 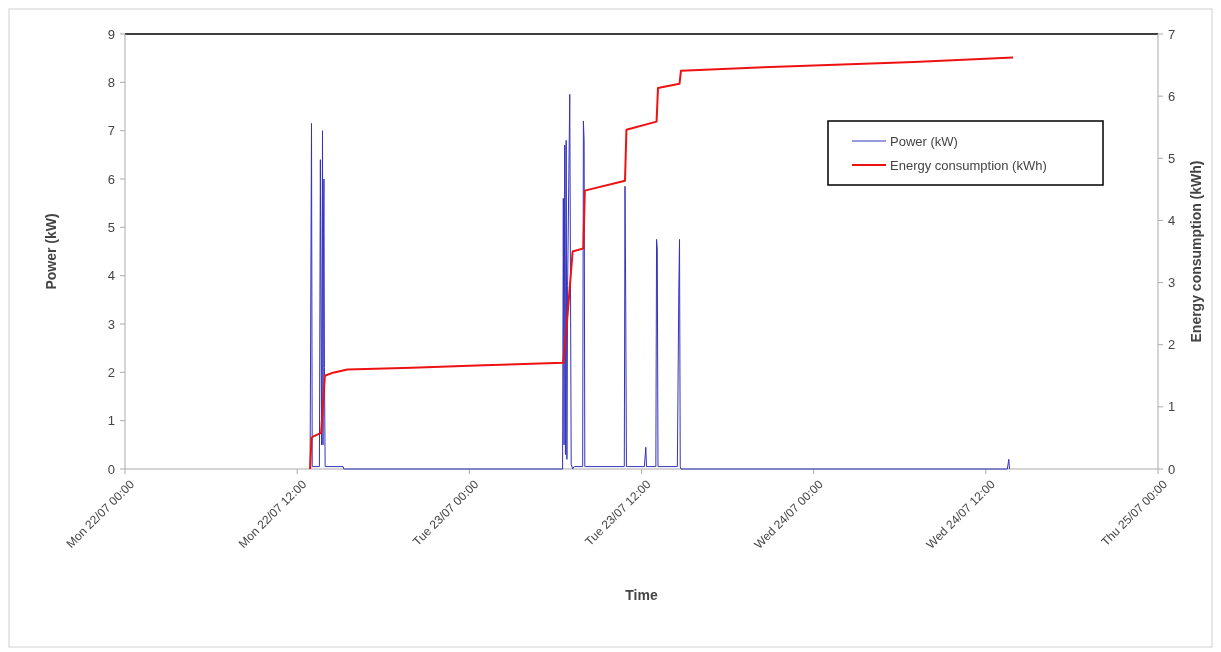 I want to click on y2-tick-label: 5, so click(x=1172, y=158).